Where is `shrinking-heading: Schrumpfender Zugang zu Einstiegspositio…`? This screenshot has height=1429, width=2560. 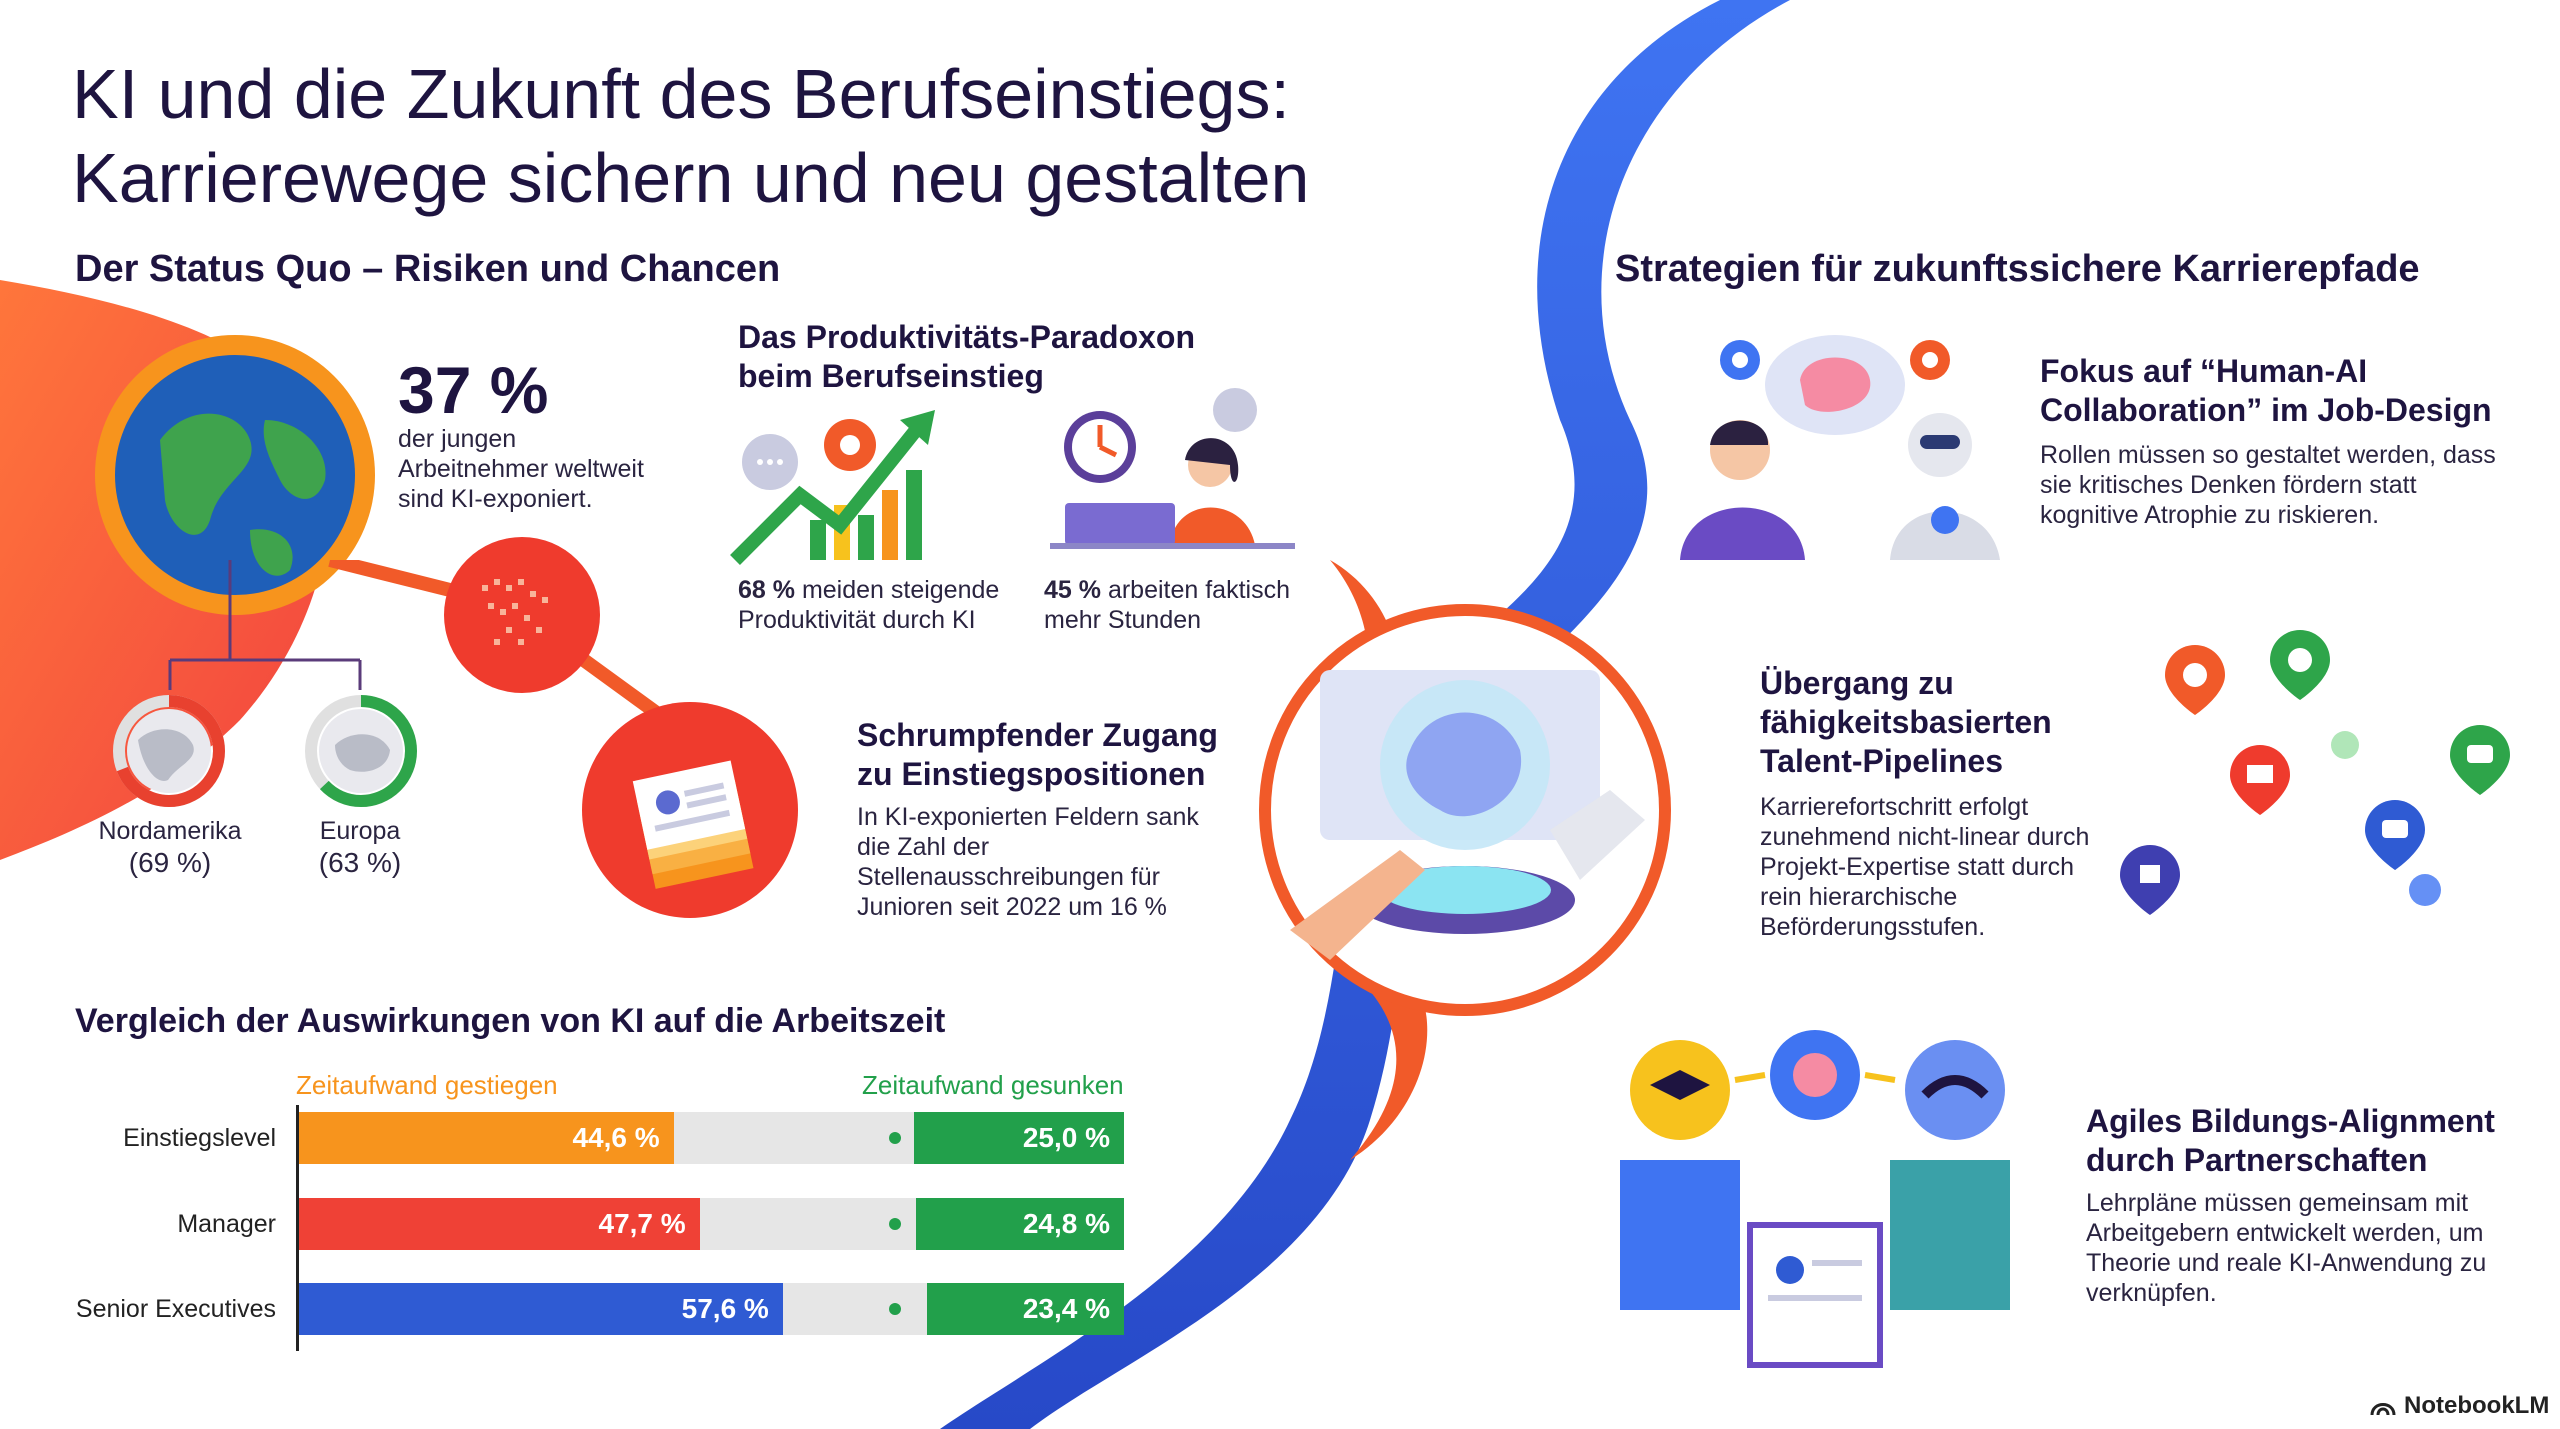
shrinking-heading: Schrumpfender Zugang zu Einstiegspositio… is located at coordinates (1037, 754).